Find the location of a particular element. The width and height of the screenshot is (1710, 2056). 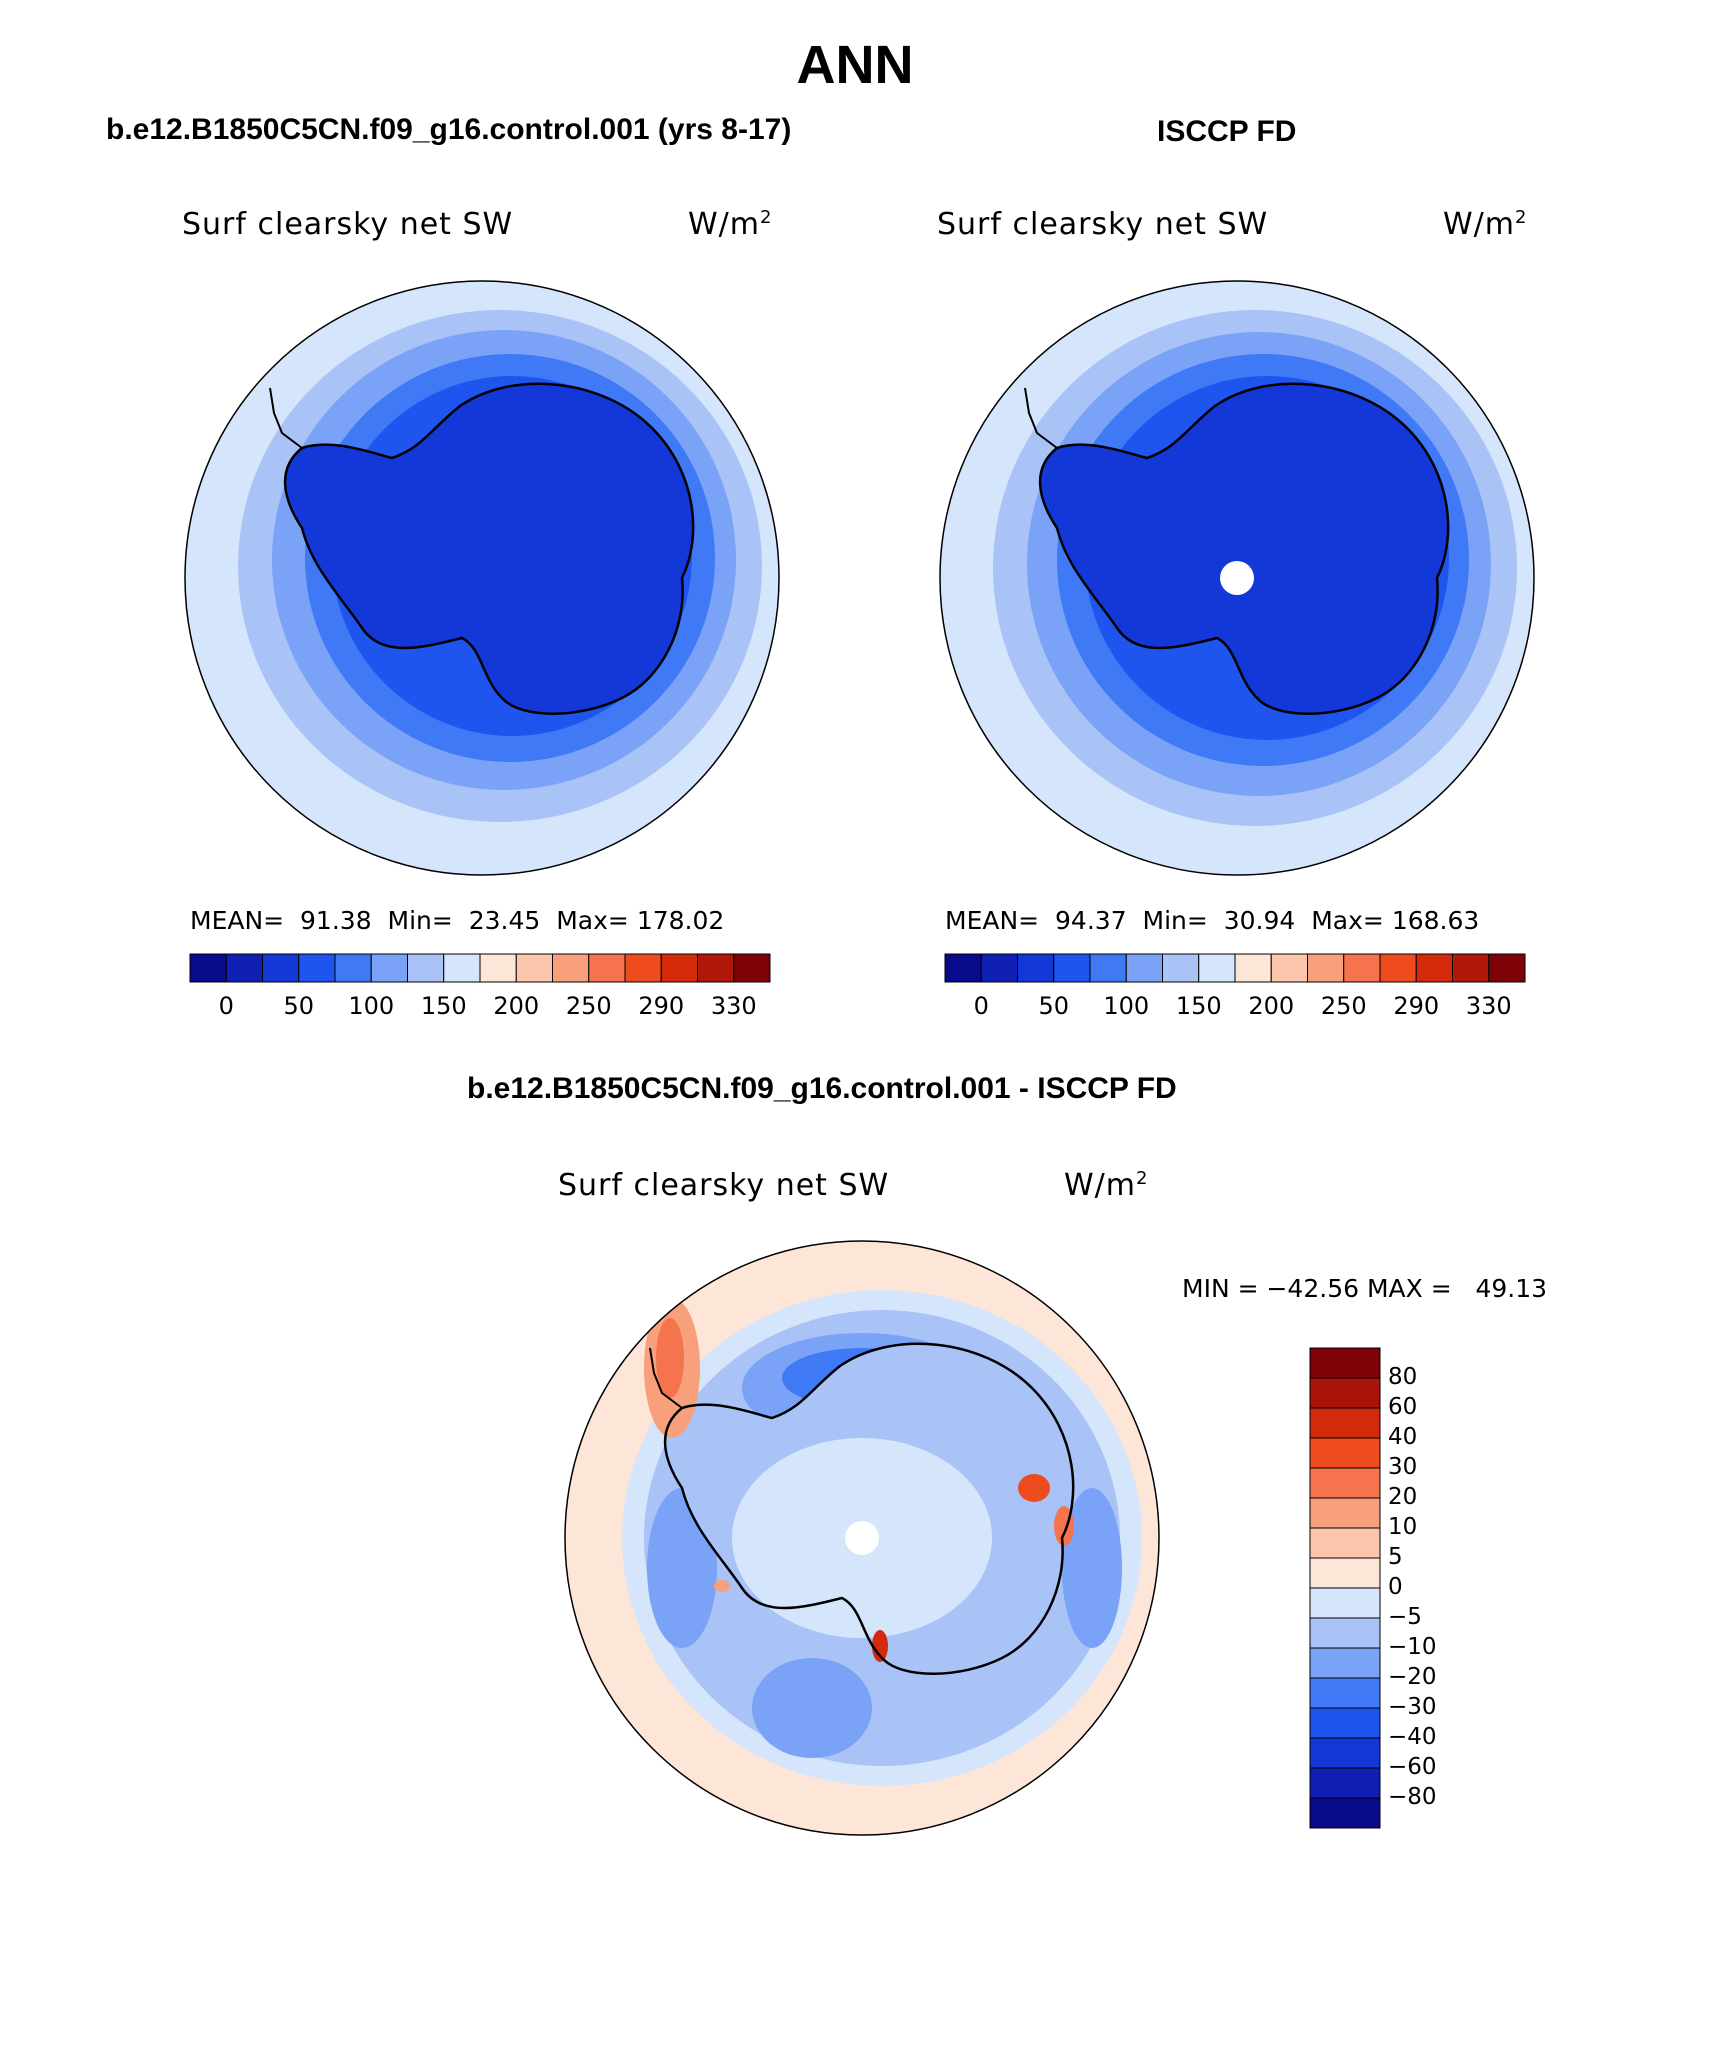

panel1-polar-map is located at coordinates (482, 578).